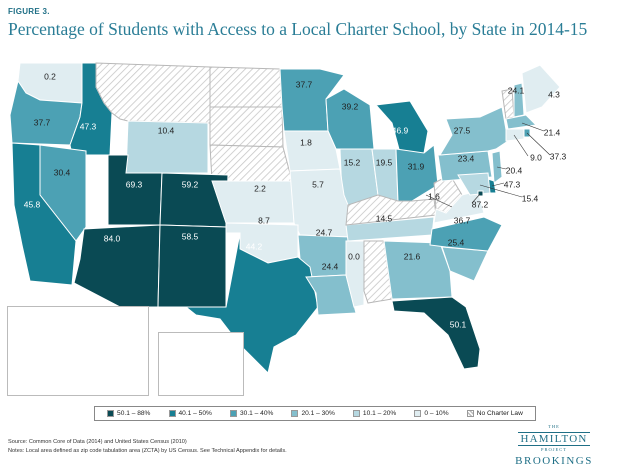 The width and height of the screenshot is (643, 469). What do you see at coordinates (530, 198) in the screenshot?
I see `value-label-md: 15.4` at bounding box center [530, 198].